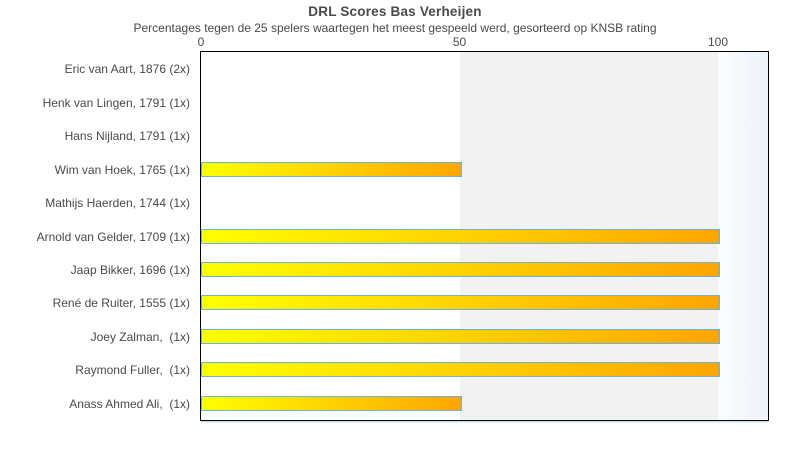  What do you see at coordinates (459, 42) in the screenshot?
I see `x-tick-label: 50` at bounding box center [459, 42].